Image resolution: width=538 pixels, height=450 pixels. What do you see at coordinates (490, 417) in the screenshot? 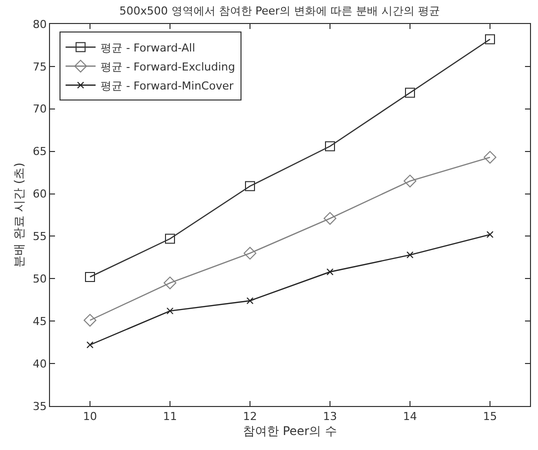
I see `x-tick-label: 15` at bounding box center [490, 417].